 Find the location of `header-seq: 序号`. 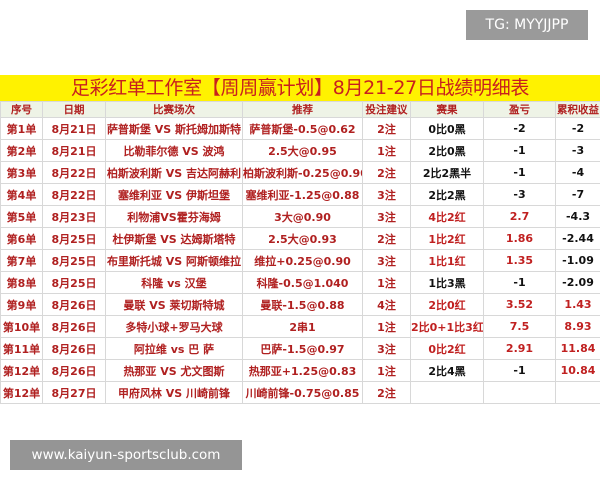

header-seq: 序号 is located at coordinates (21, 109).